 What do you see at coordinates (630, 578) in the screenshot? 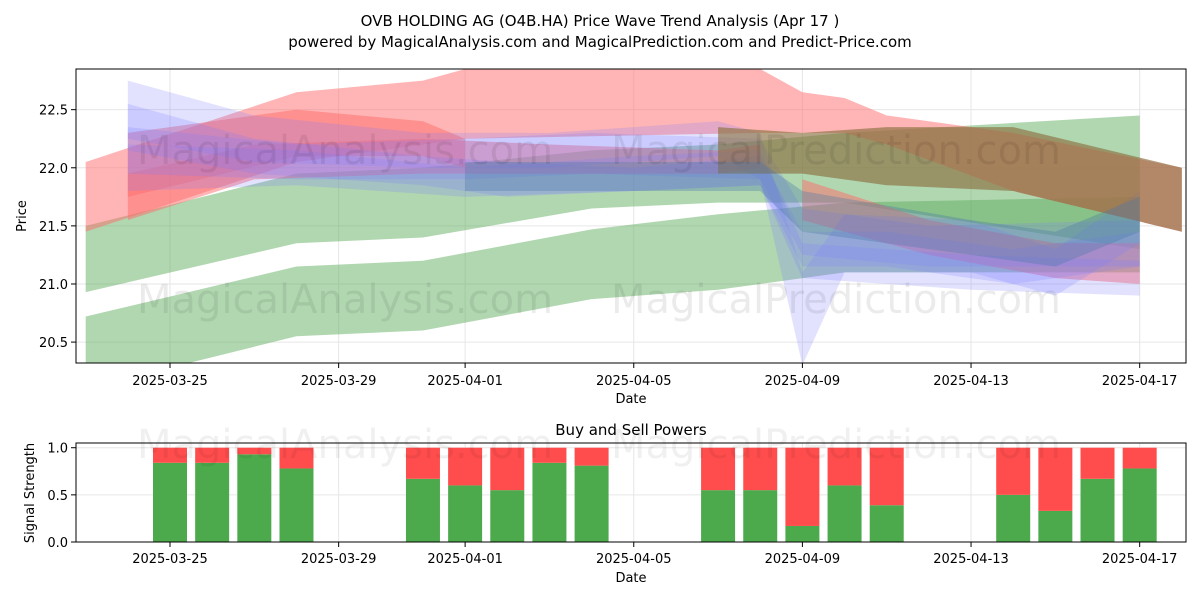
I see `buy-sell-x-axis-label: Date` at bounding box center [630, 578].